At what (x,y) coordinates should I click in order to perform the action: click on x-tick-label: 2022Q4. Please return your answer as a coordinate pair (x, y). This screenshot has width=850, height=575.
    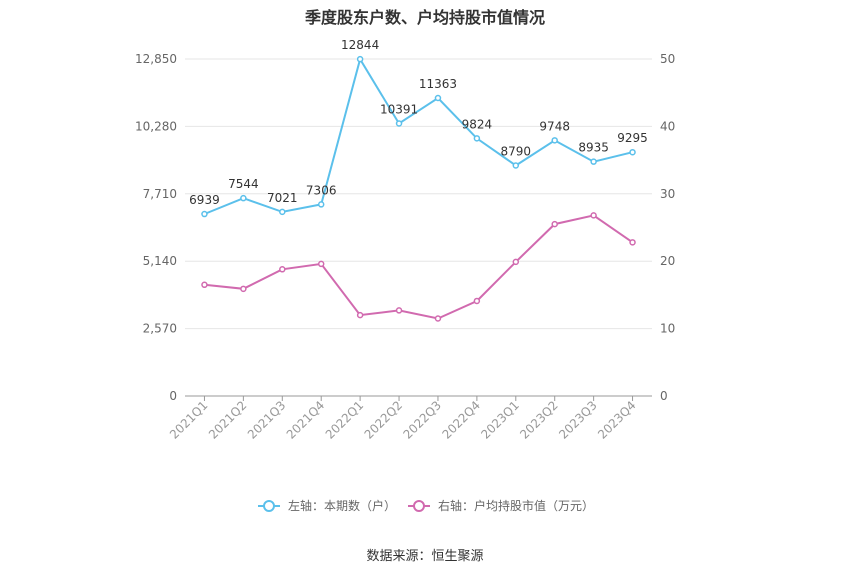
    Looking at the image, I should click on (461, 420).